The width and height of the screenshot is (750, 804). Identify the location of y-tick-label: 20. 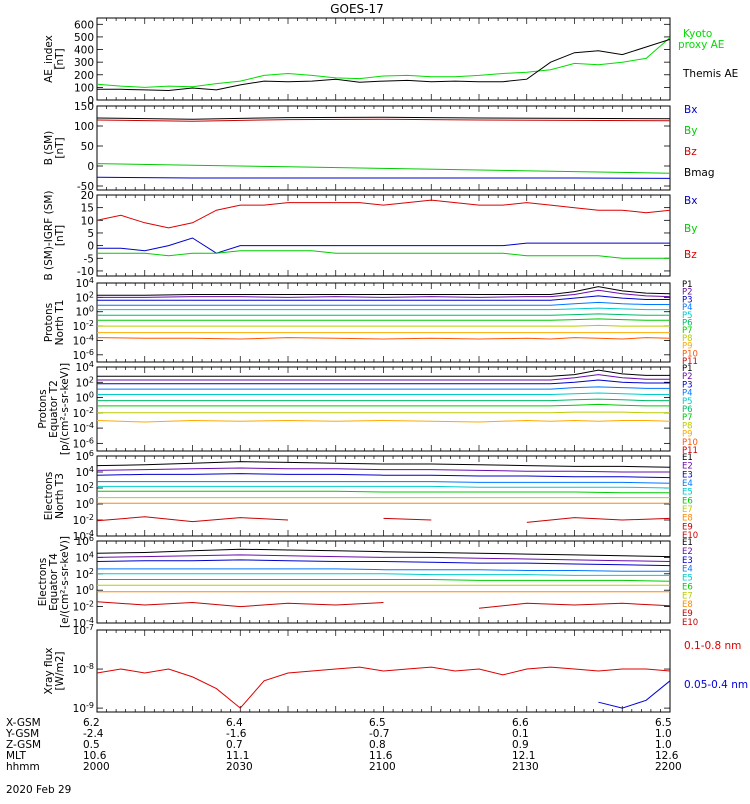
(87, 196).